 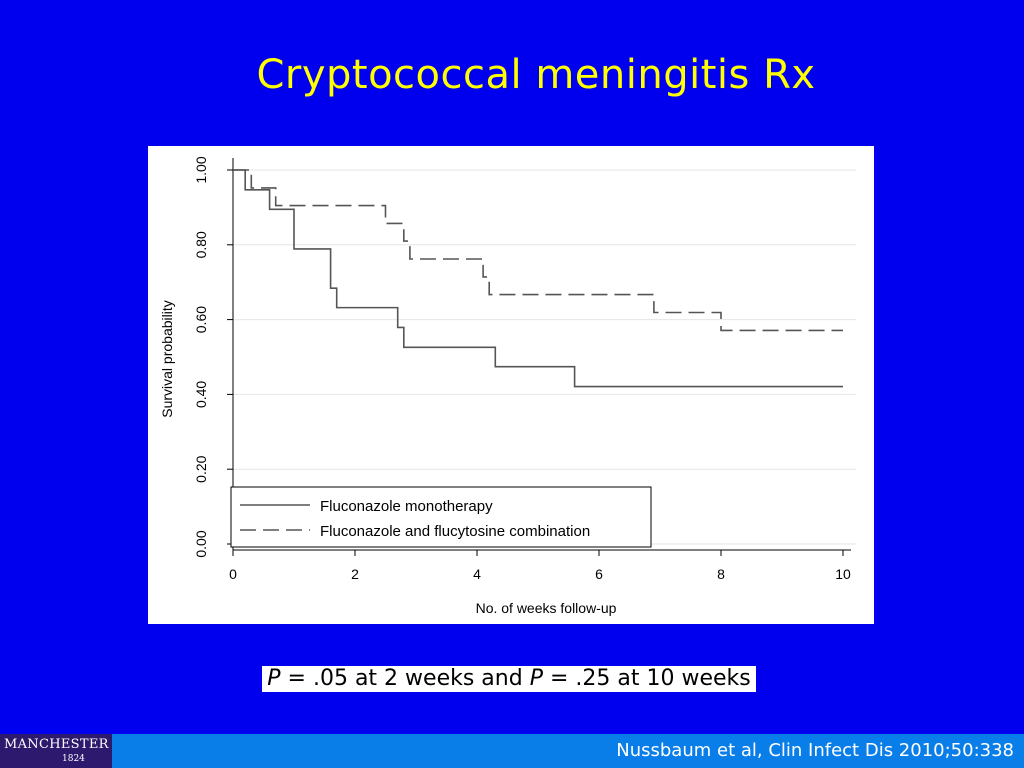 What do you see at coordinates (167, 359) in the screenshot?
I see `y-axis-title: Survival probability` at bounding box center [167, 359].